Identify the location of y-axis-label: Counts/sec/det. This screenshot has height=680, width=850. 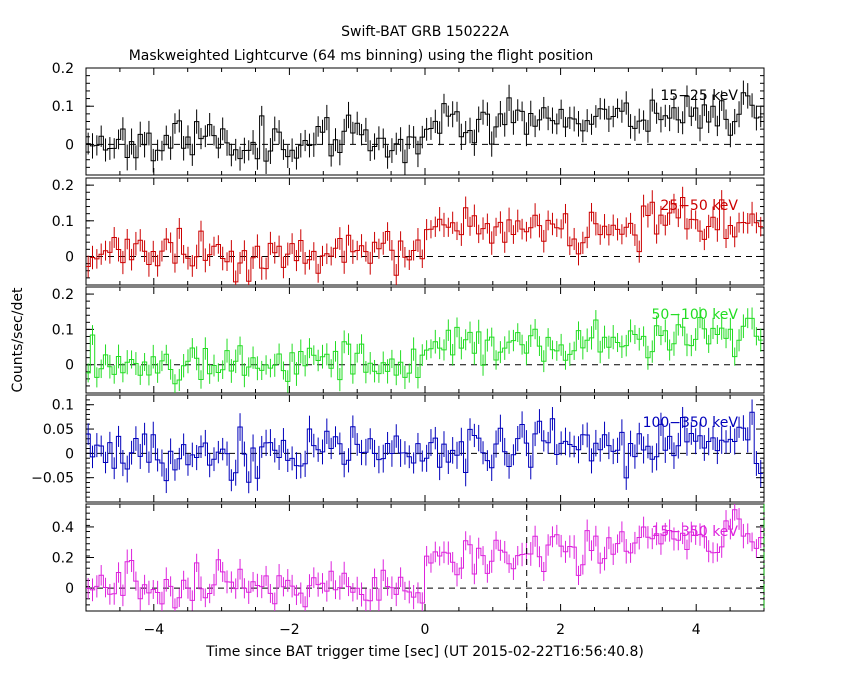
(18, 339).